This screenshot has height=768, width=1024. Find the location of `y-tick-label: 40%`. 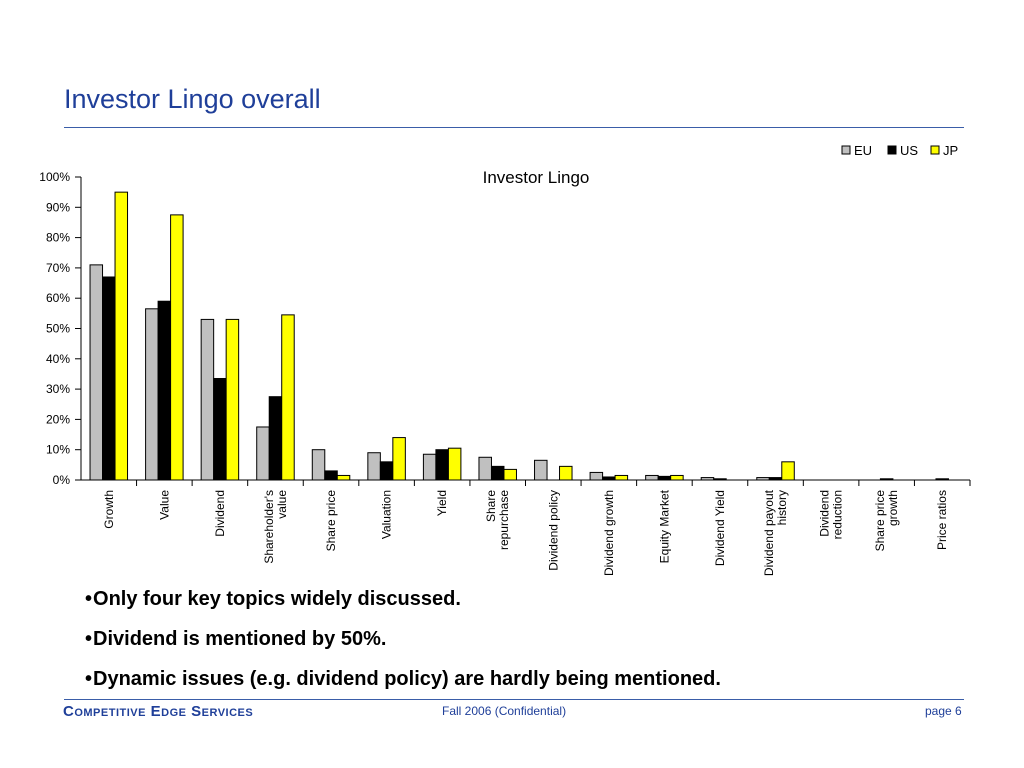

y-tick-label: 40% is located at coordinates (58, 359).